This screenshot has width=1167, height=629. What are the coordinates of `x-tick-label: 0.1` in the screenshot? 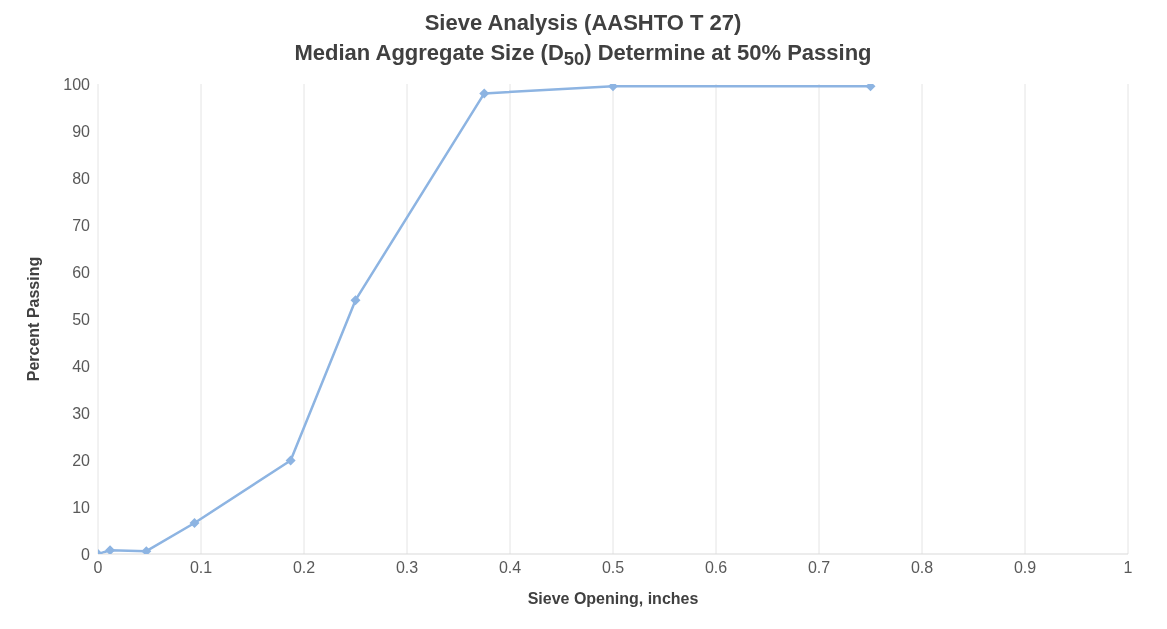 It's located at (201, 568).